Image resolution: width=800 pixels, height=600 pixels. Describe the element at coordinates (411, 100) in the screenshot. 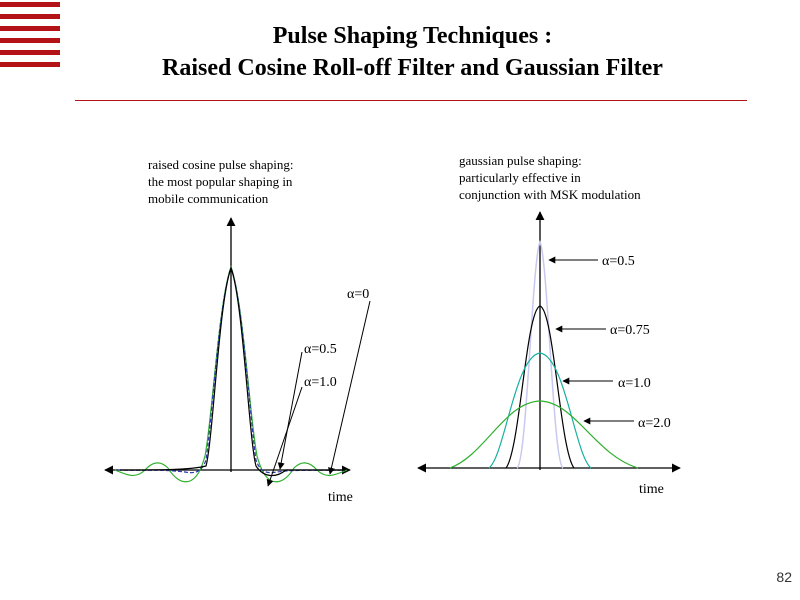

I see `title-divider` at that location.